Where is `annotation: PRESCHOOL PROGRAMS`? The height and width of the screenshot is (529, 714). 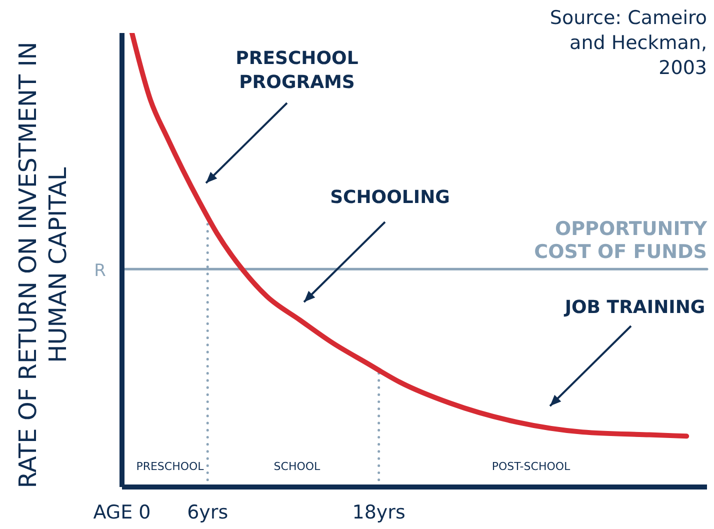
annotation: PRESCHOOL PROGRAMS is located at coordinates (297, 70).